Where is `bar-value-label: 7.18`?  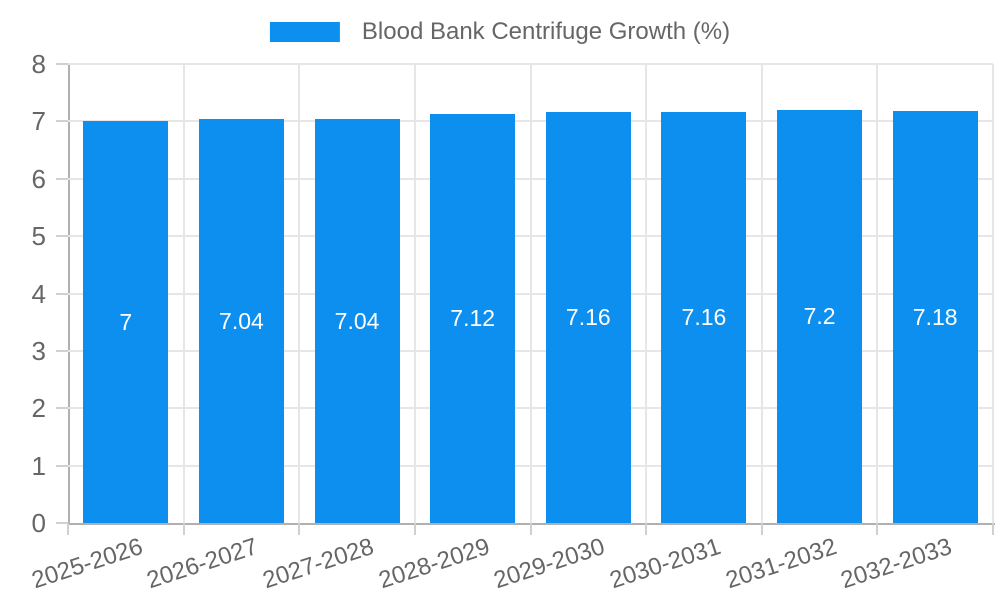 bar-value-label: 7.18 is located at coordinates (935, 316).